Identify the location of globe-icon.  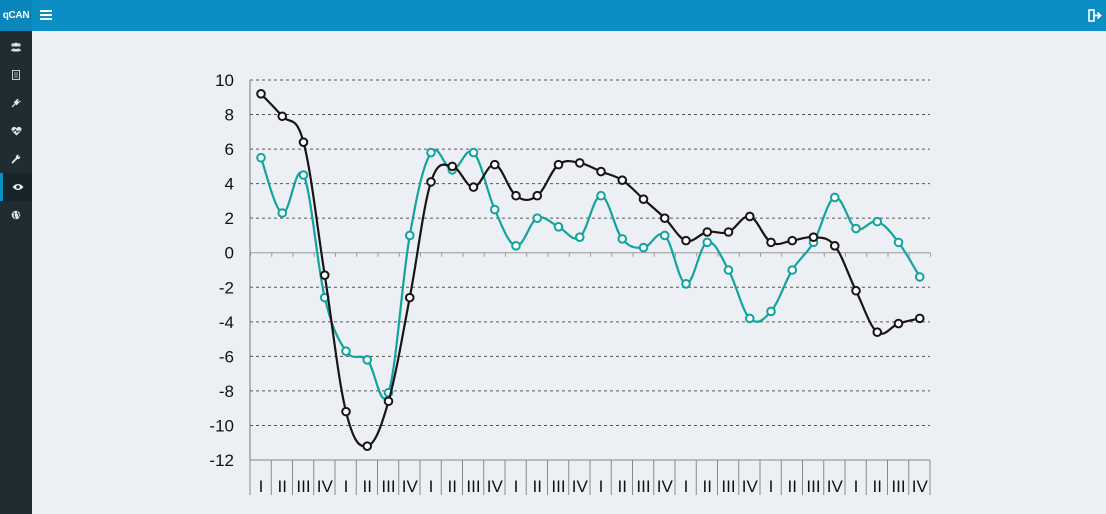
(16, 215).